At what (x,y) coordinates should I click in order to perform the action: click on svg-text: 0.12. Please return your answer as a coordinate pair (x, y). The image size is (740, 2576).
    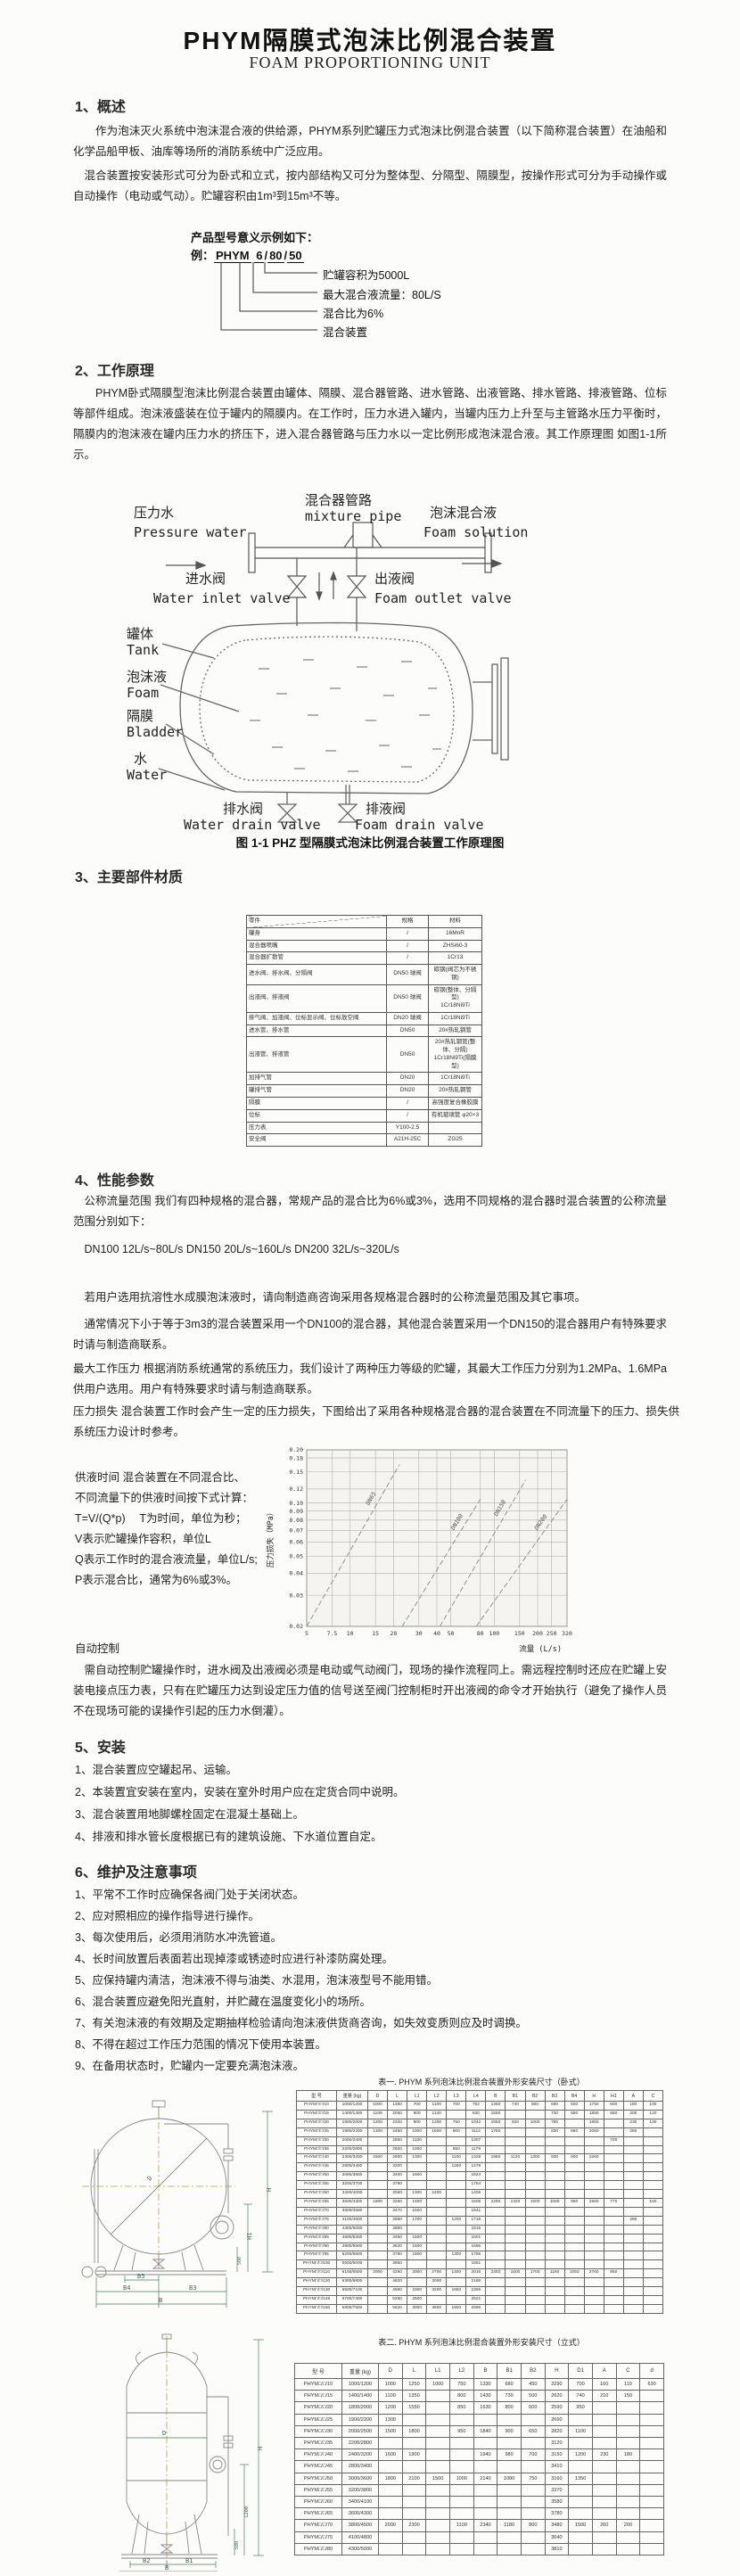
    Looking at the image, I should click on (296, 1489).